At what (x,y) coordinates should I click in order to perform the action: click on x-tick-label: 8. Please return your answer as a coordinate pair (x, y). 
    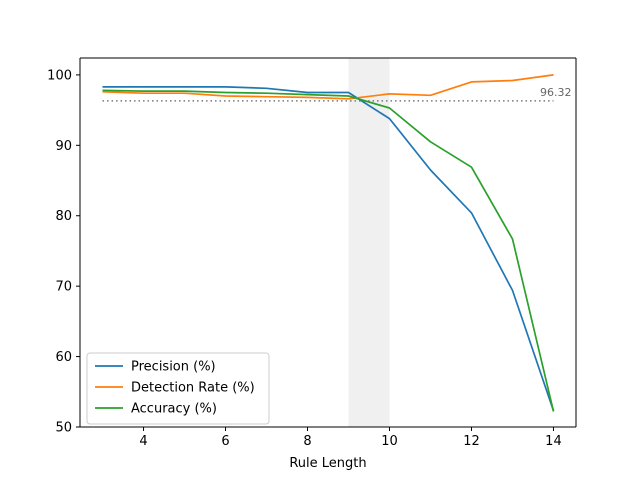
    Looking at the image, I should click on (307, 441).